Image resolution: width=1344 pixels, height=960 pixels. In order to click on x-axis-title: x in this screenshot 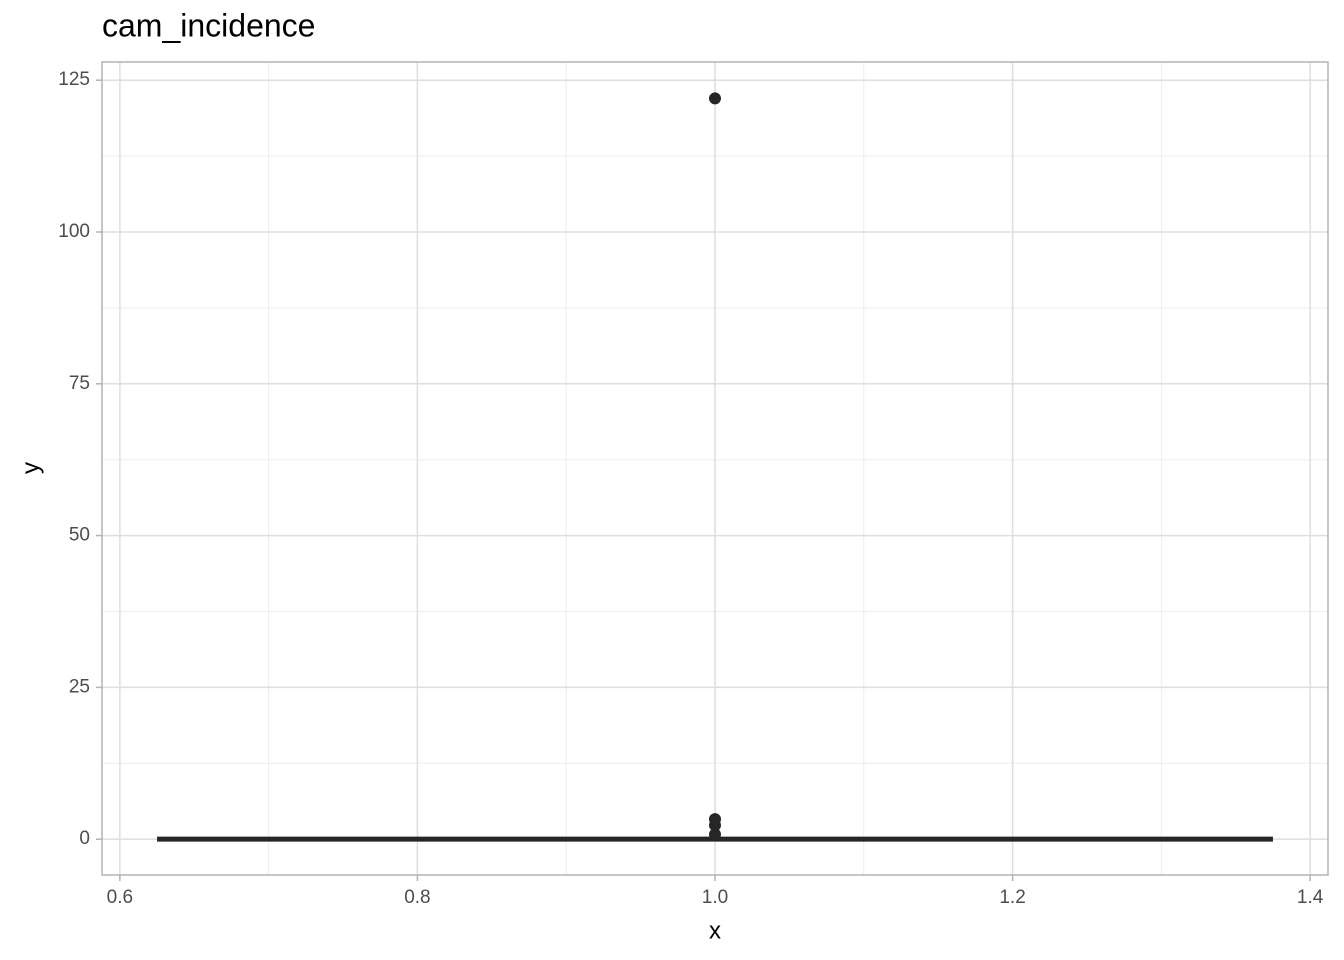, I will do `click(715, 930)`.